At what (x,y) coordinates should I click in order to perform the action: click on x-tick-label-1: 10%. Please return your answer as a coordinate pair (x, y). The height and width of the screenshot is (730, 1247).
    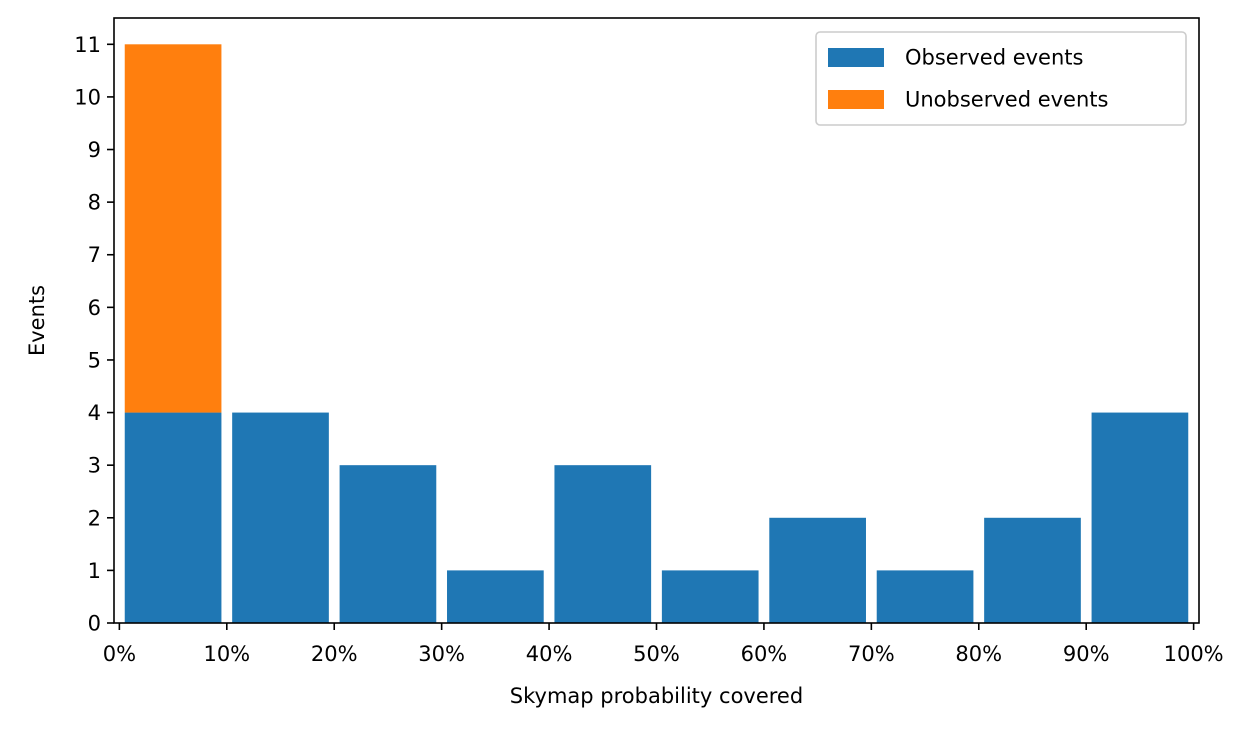
    Looking at the image, I should click on (226, 654).